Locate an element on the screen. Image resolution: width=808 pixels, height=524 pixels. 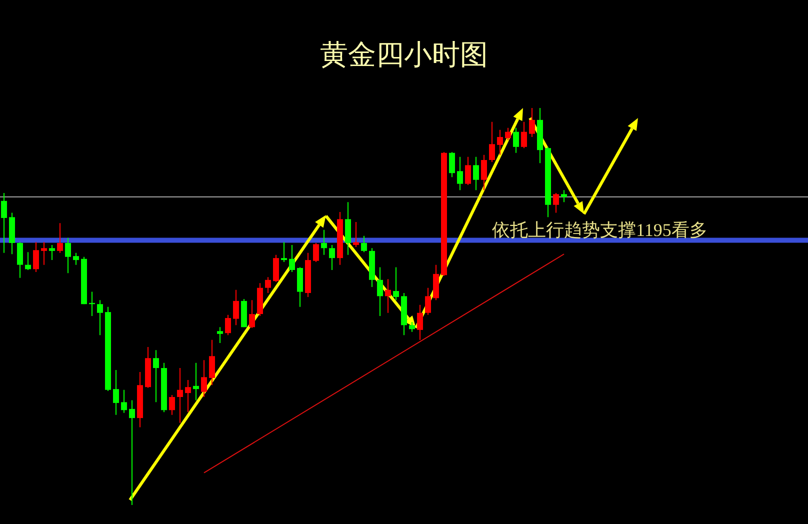
annotation: 依托上行趋势支撑1195看多 is located at coordinates (600, 230).